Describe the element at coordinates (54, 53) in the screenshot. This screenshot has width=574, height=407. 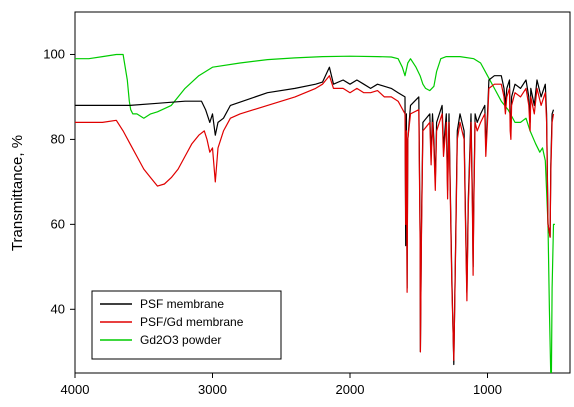
I see `y-tick-label: 100` at that location.